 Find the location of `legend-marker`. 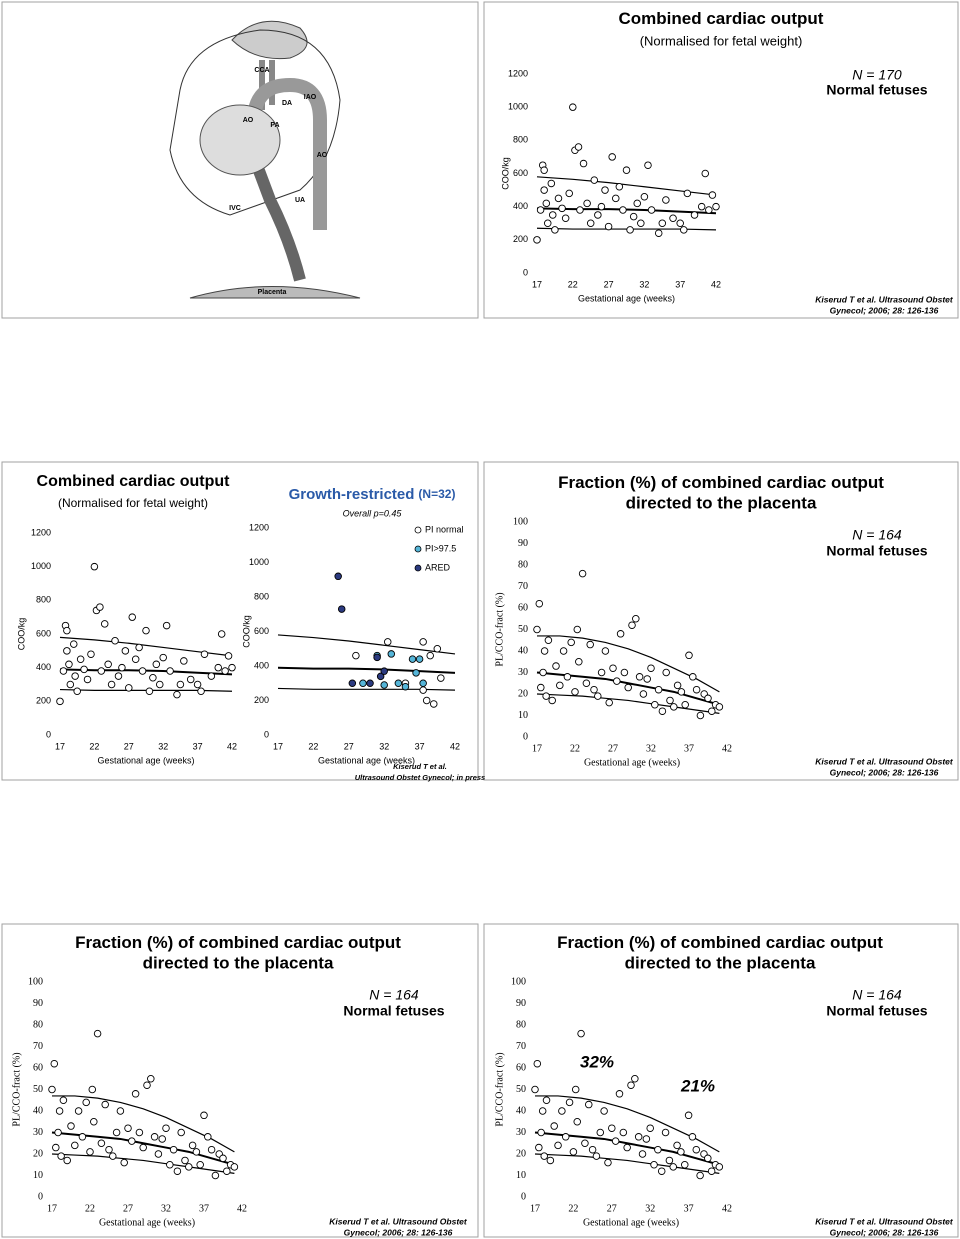

legend-marker is located at coordinates (418, 568).